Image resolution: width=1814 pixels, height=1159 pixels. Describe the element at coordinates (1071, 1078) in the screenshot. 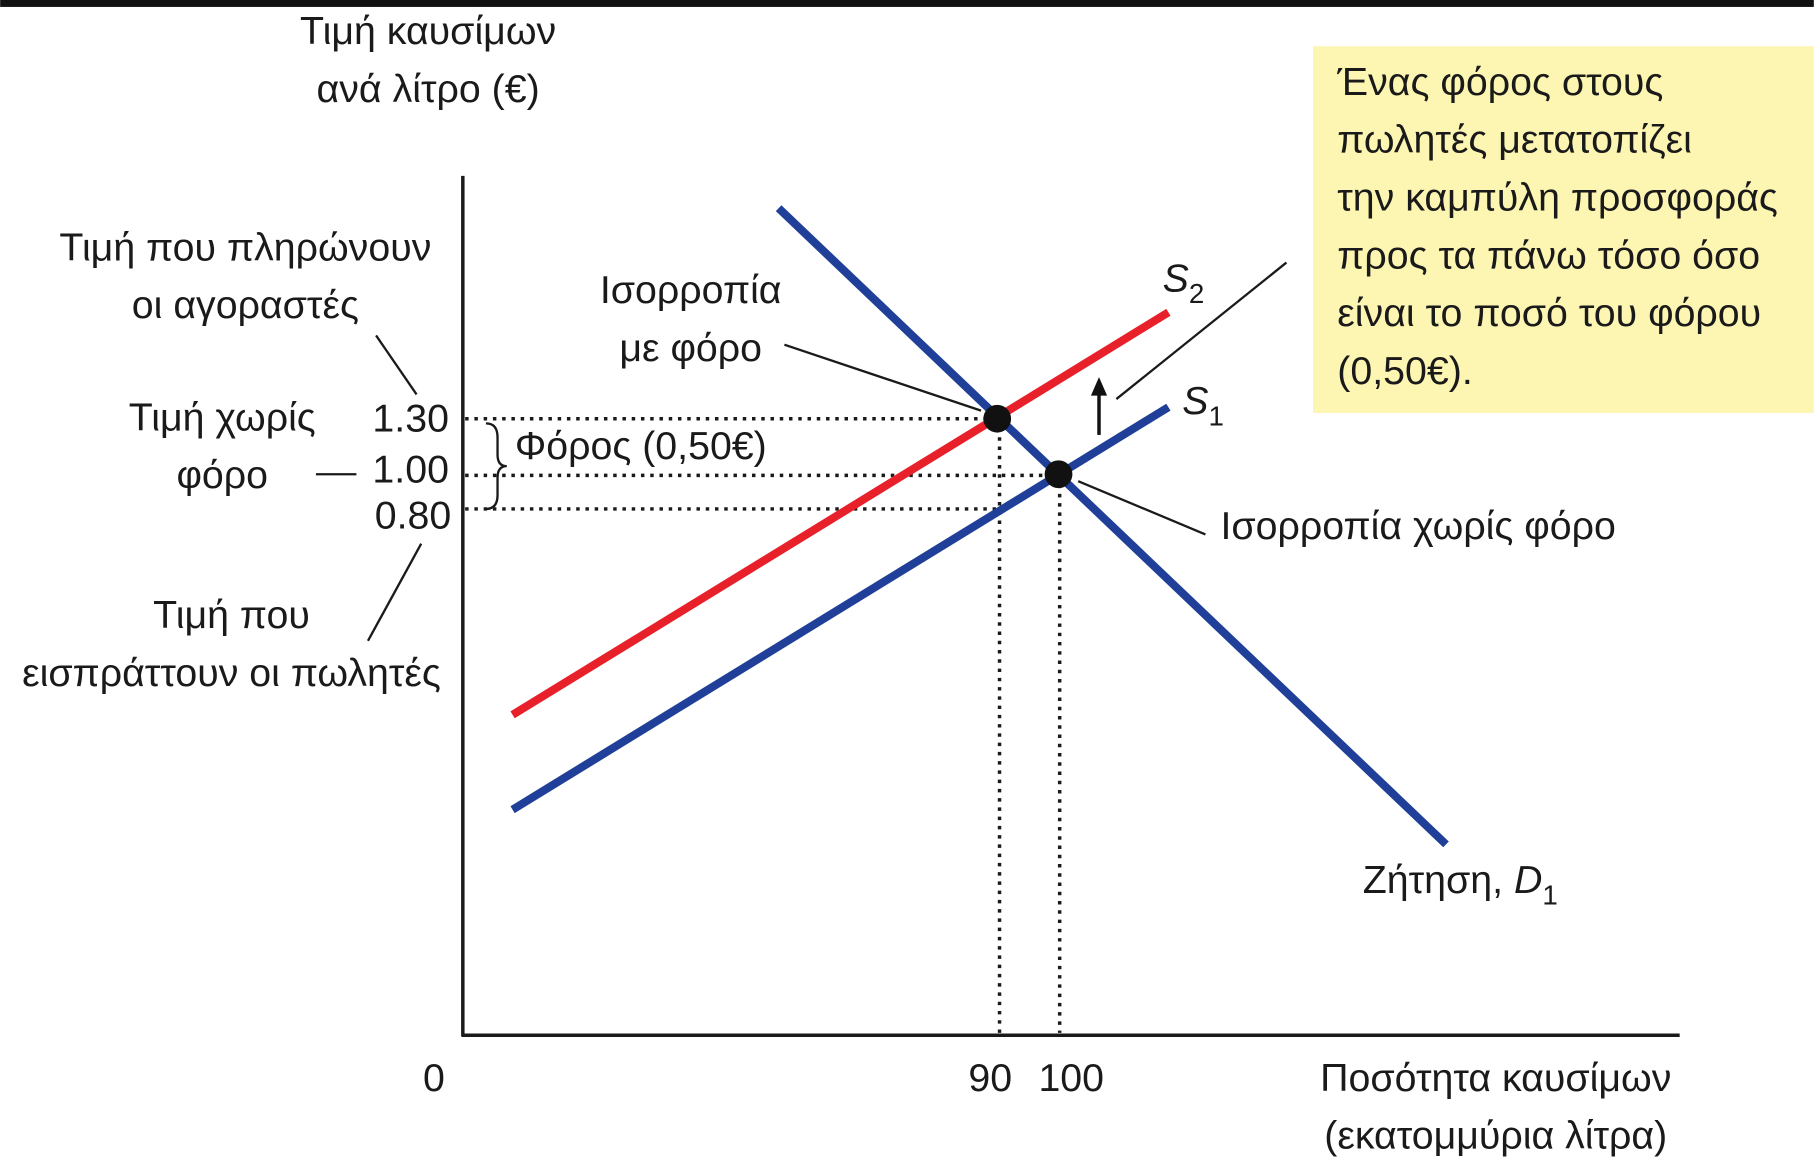

I see `x-tick-label: 100` at that location.